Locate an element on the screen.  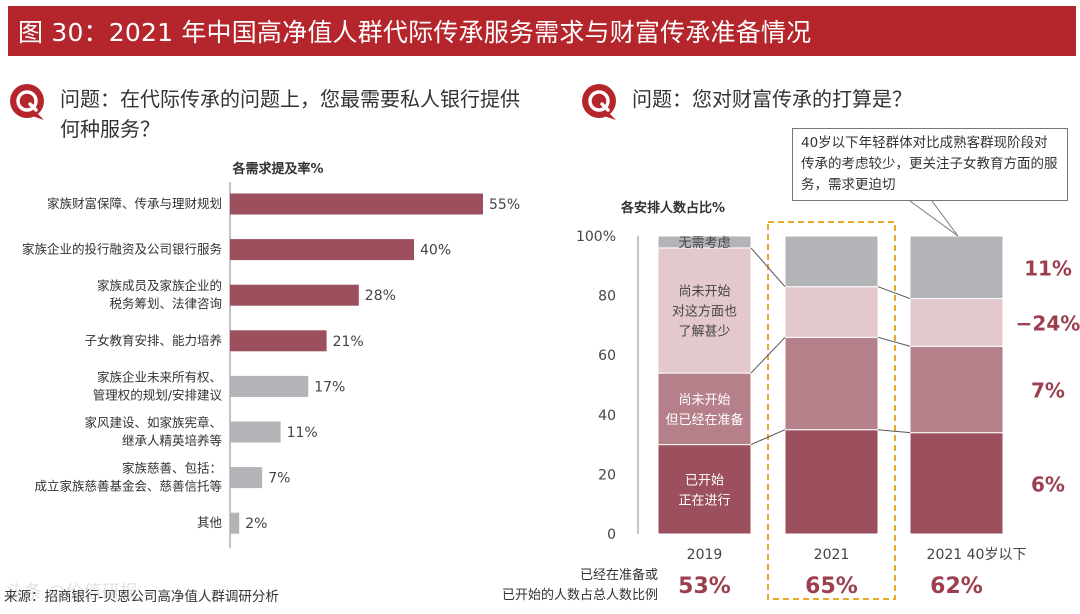
watermark: 头条 @价值研报 is located at coordinates (72, 592).